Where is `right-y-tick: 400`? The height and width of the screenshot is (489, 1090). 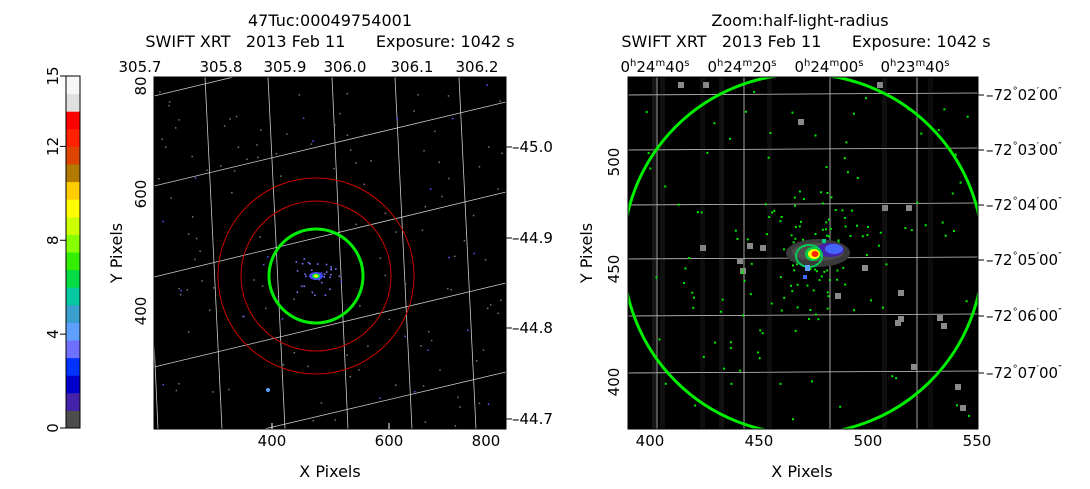
right-y-tick: 400 is located at coordinates (614, 382).